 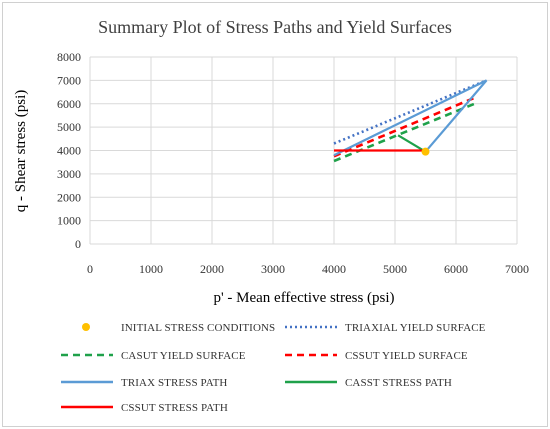 What do you see at coordinates (86, 327) in the screenshot?
I see `legend-swatch-initial-stress-conditions` at bounding box center [86, 327].